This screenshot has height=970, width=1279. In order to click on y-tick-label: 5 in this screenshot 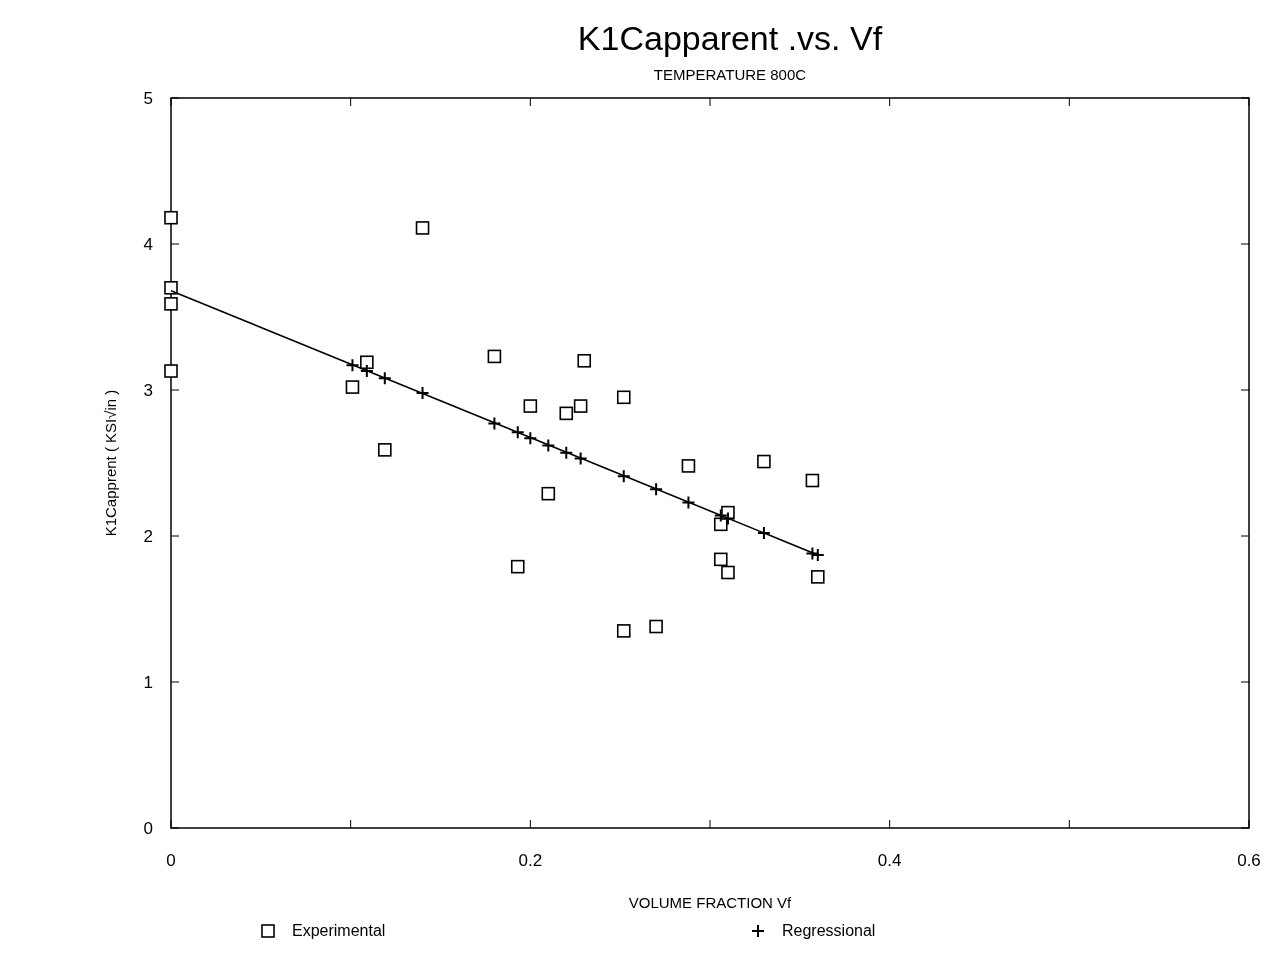, I will do `click(148, 98)`.